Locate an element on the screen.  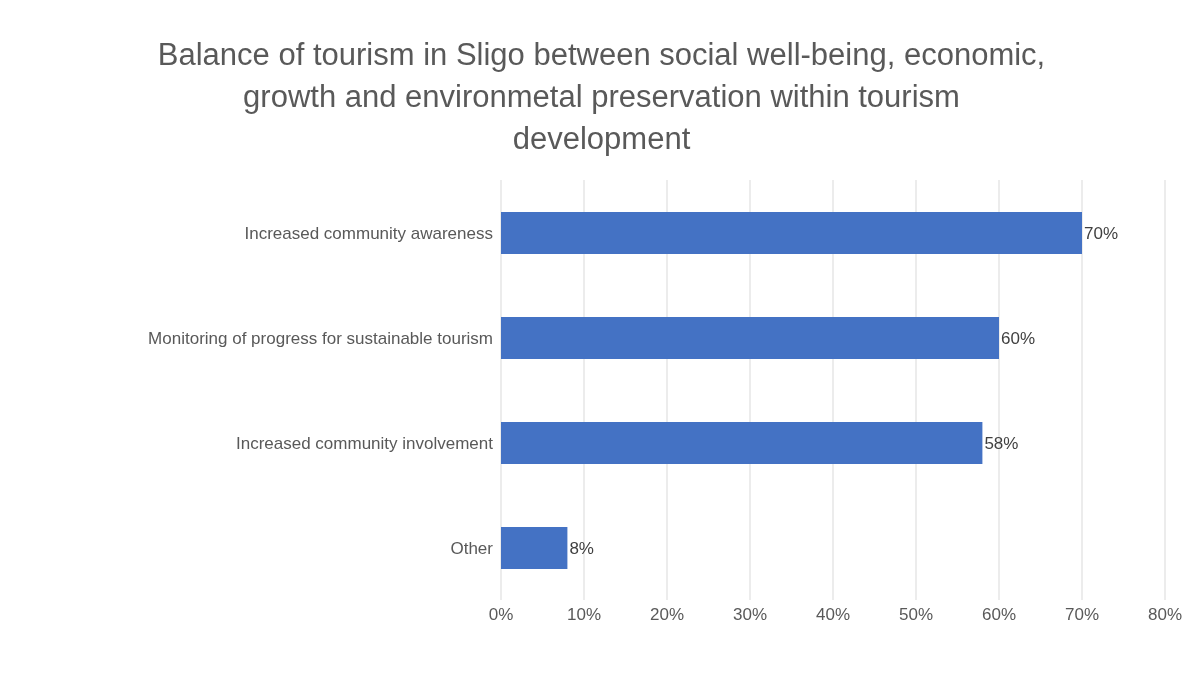
x-tick-label: 80% is located at coordinates (1165, 615).